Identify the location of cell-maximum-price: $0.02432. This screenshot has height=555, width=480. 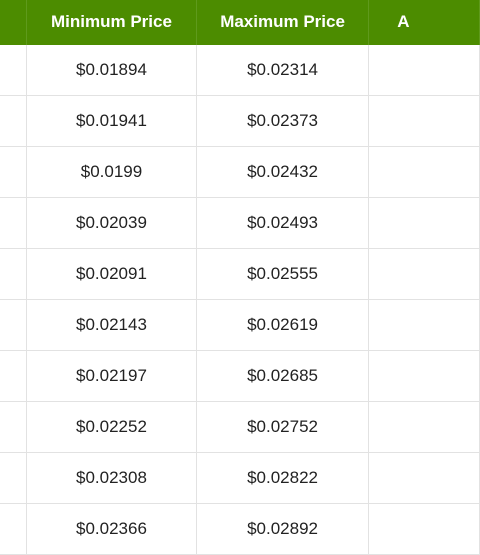
(283, 172).